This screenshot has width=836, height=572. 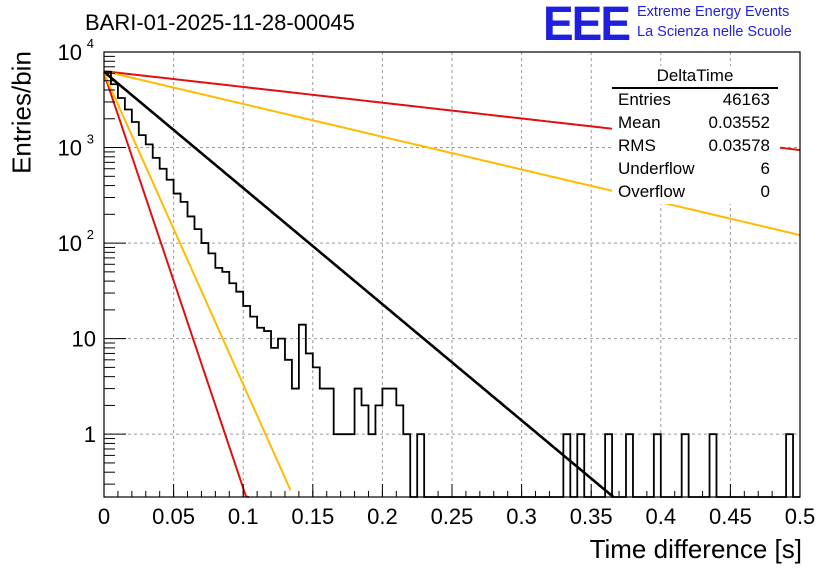 I want to click on y-tick-exponent: 3, so click(x=90, y=139).